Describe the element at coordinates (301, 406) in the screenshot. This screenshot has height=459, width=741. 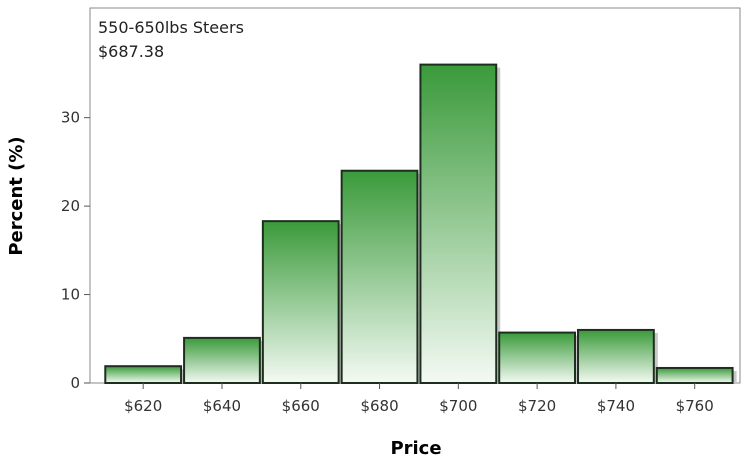
I see `x-tick-label: $660` at that location.